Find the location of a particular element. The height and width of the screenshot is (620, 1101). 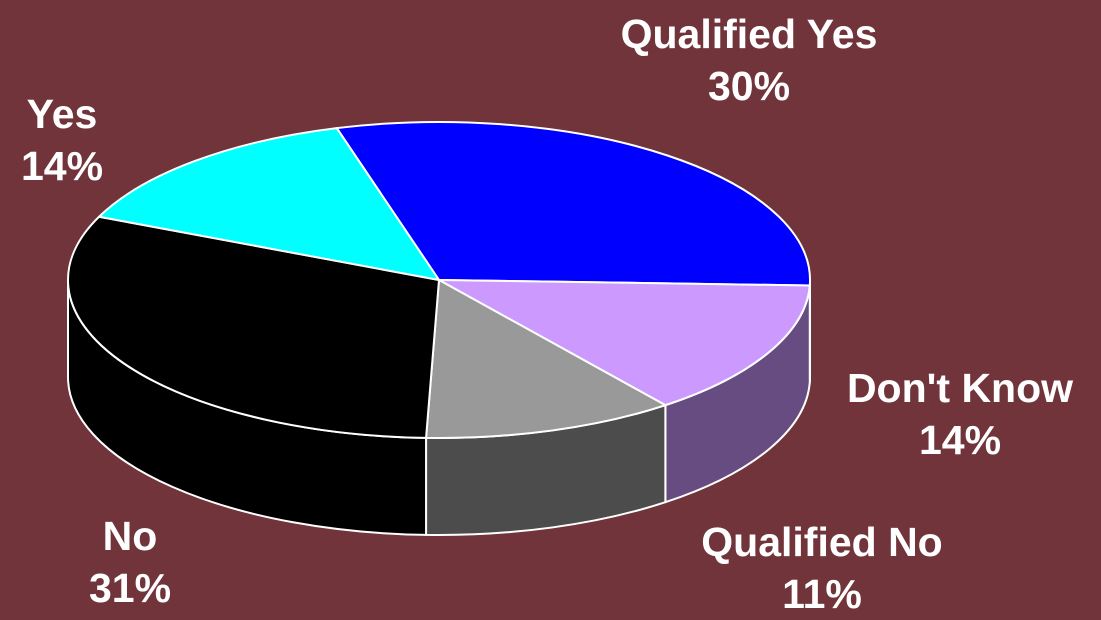

label-qualified-no-value: 11% is located at coordinates (821, 594).